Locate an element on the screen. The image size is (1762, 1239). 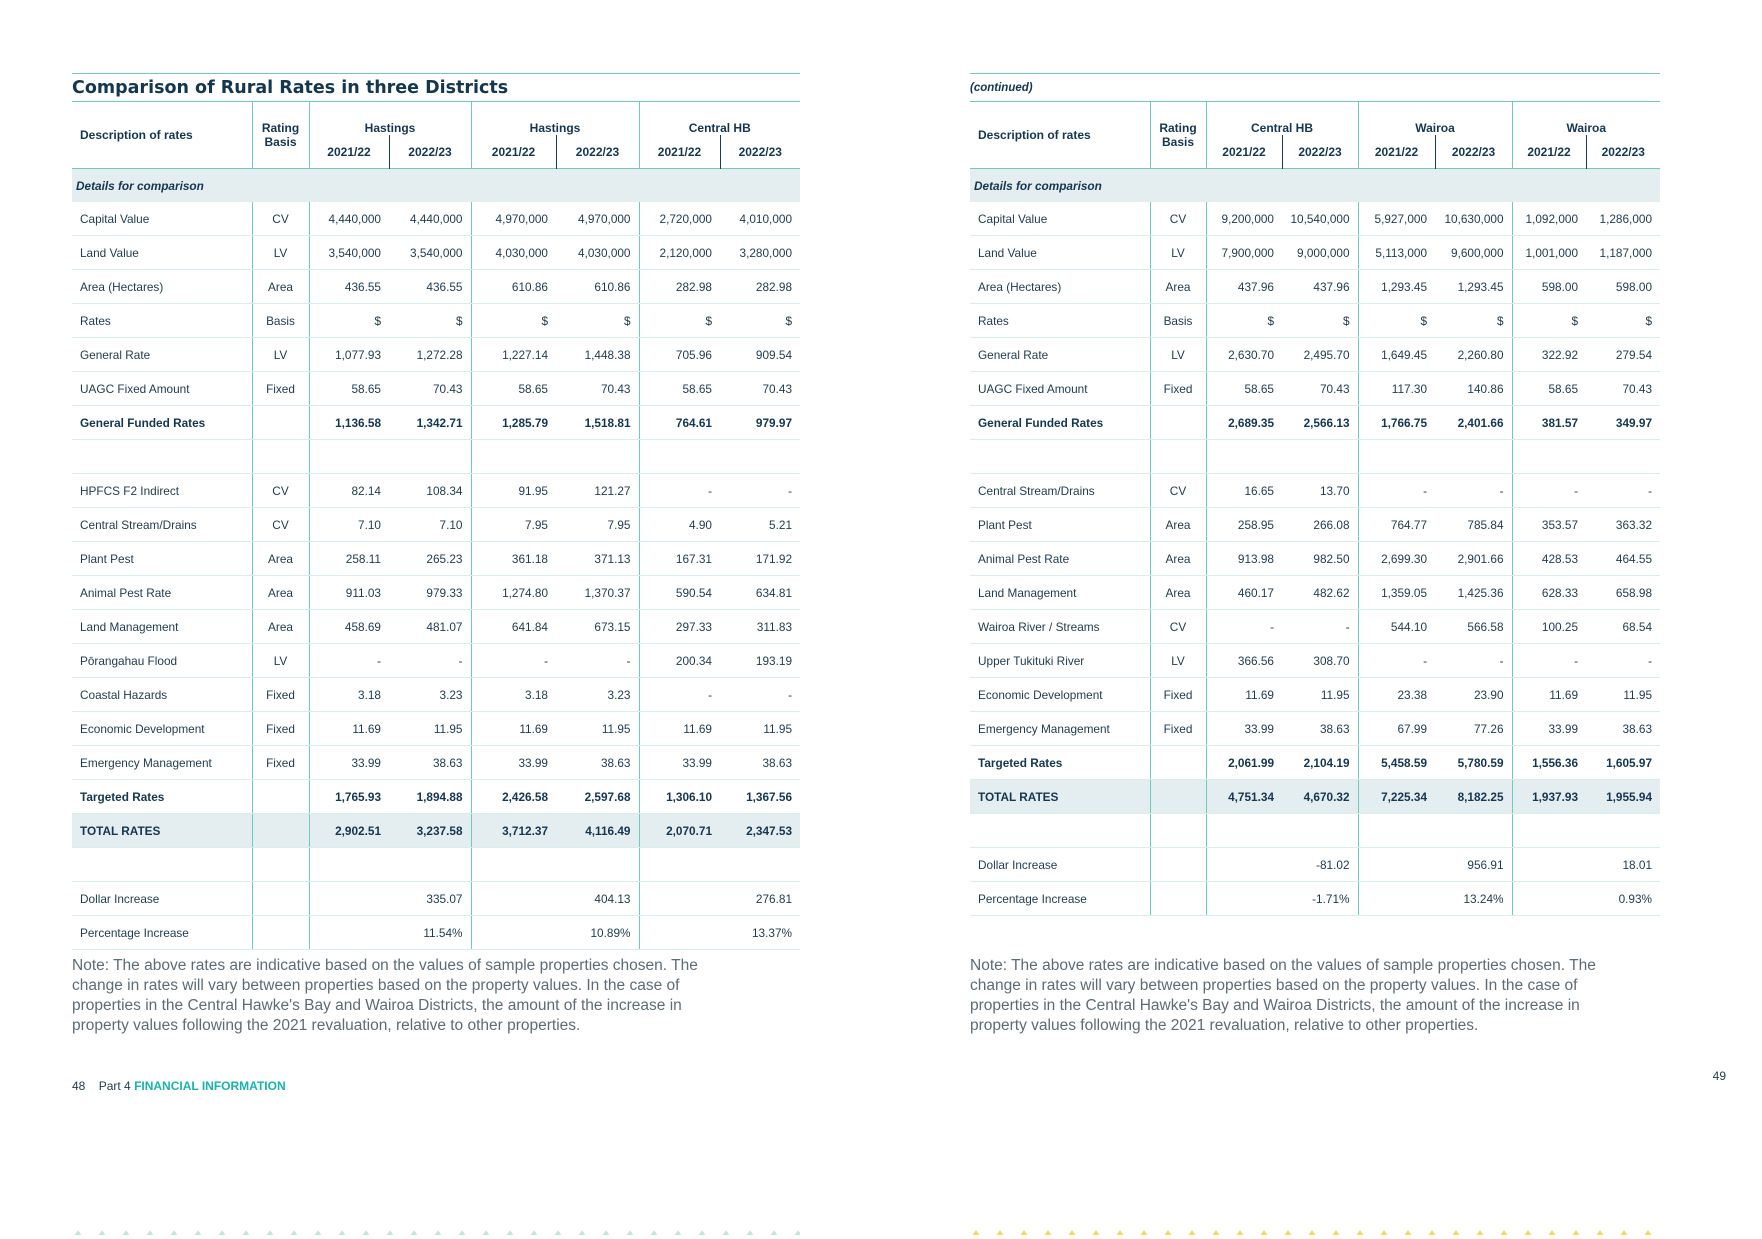
row-rating-basis: LV is located at coordinates (281, 354).